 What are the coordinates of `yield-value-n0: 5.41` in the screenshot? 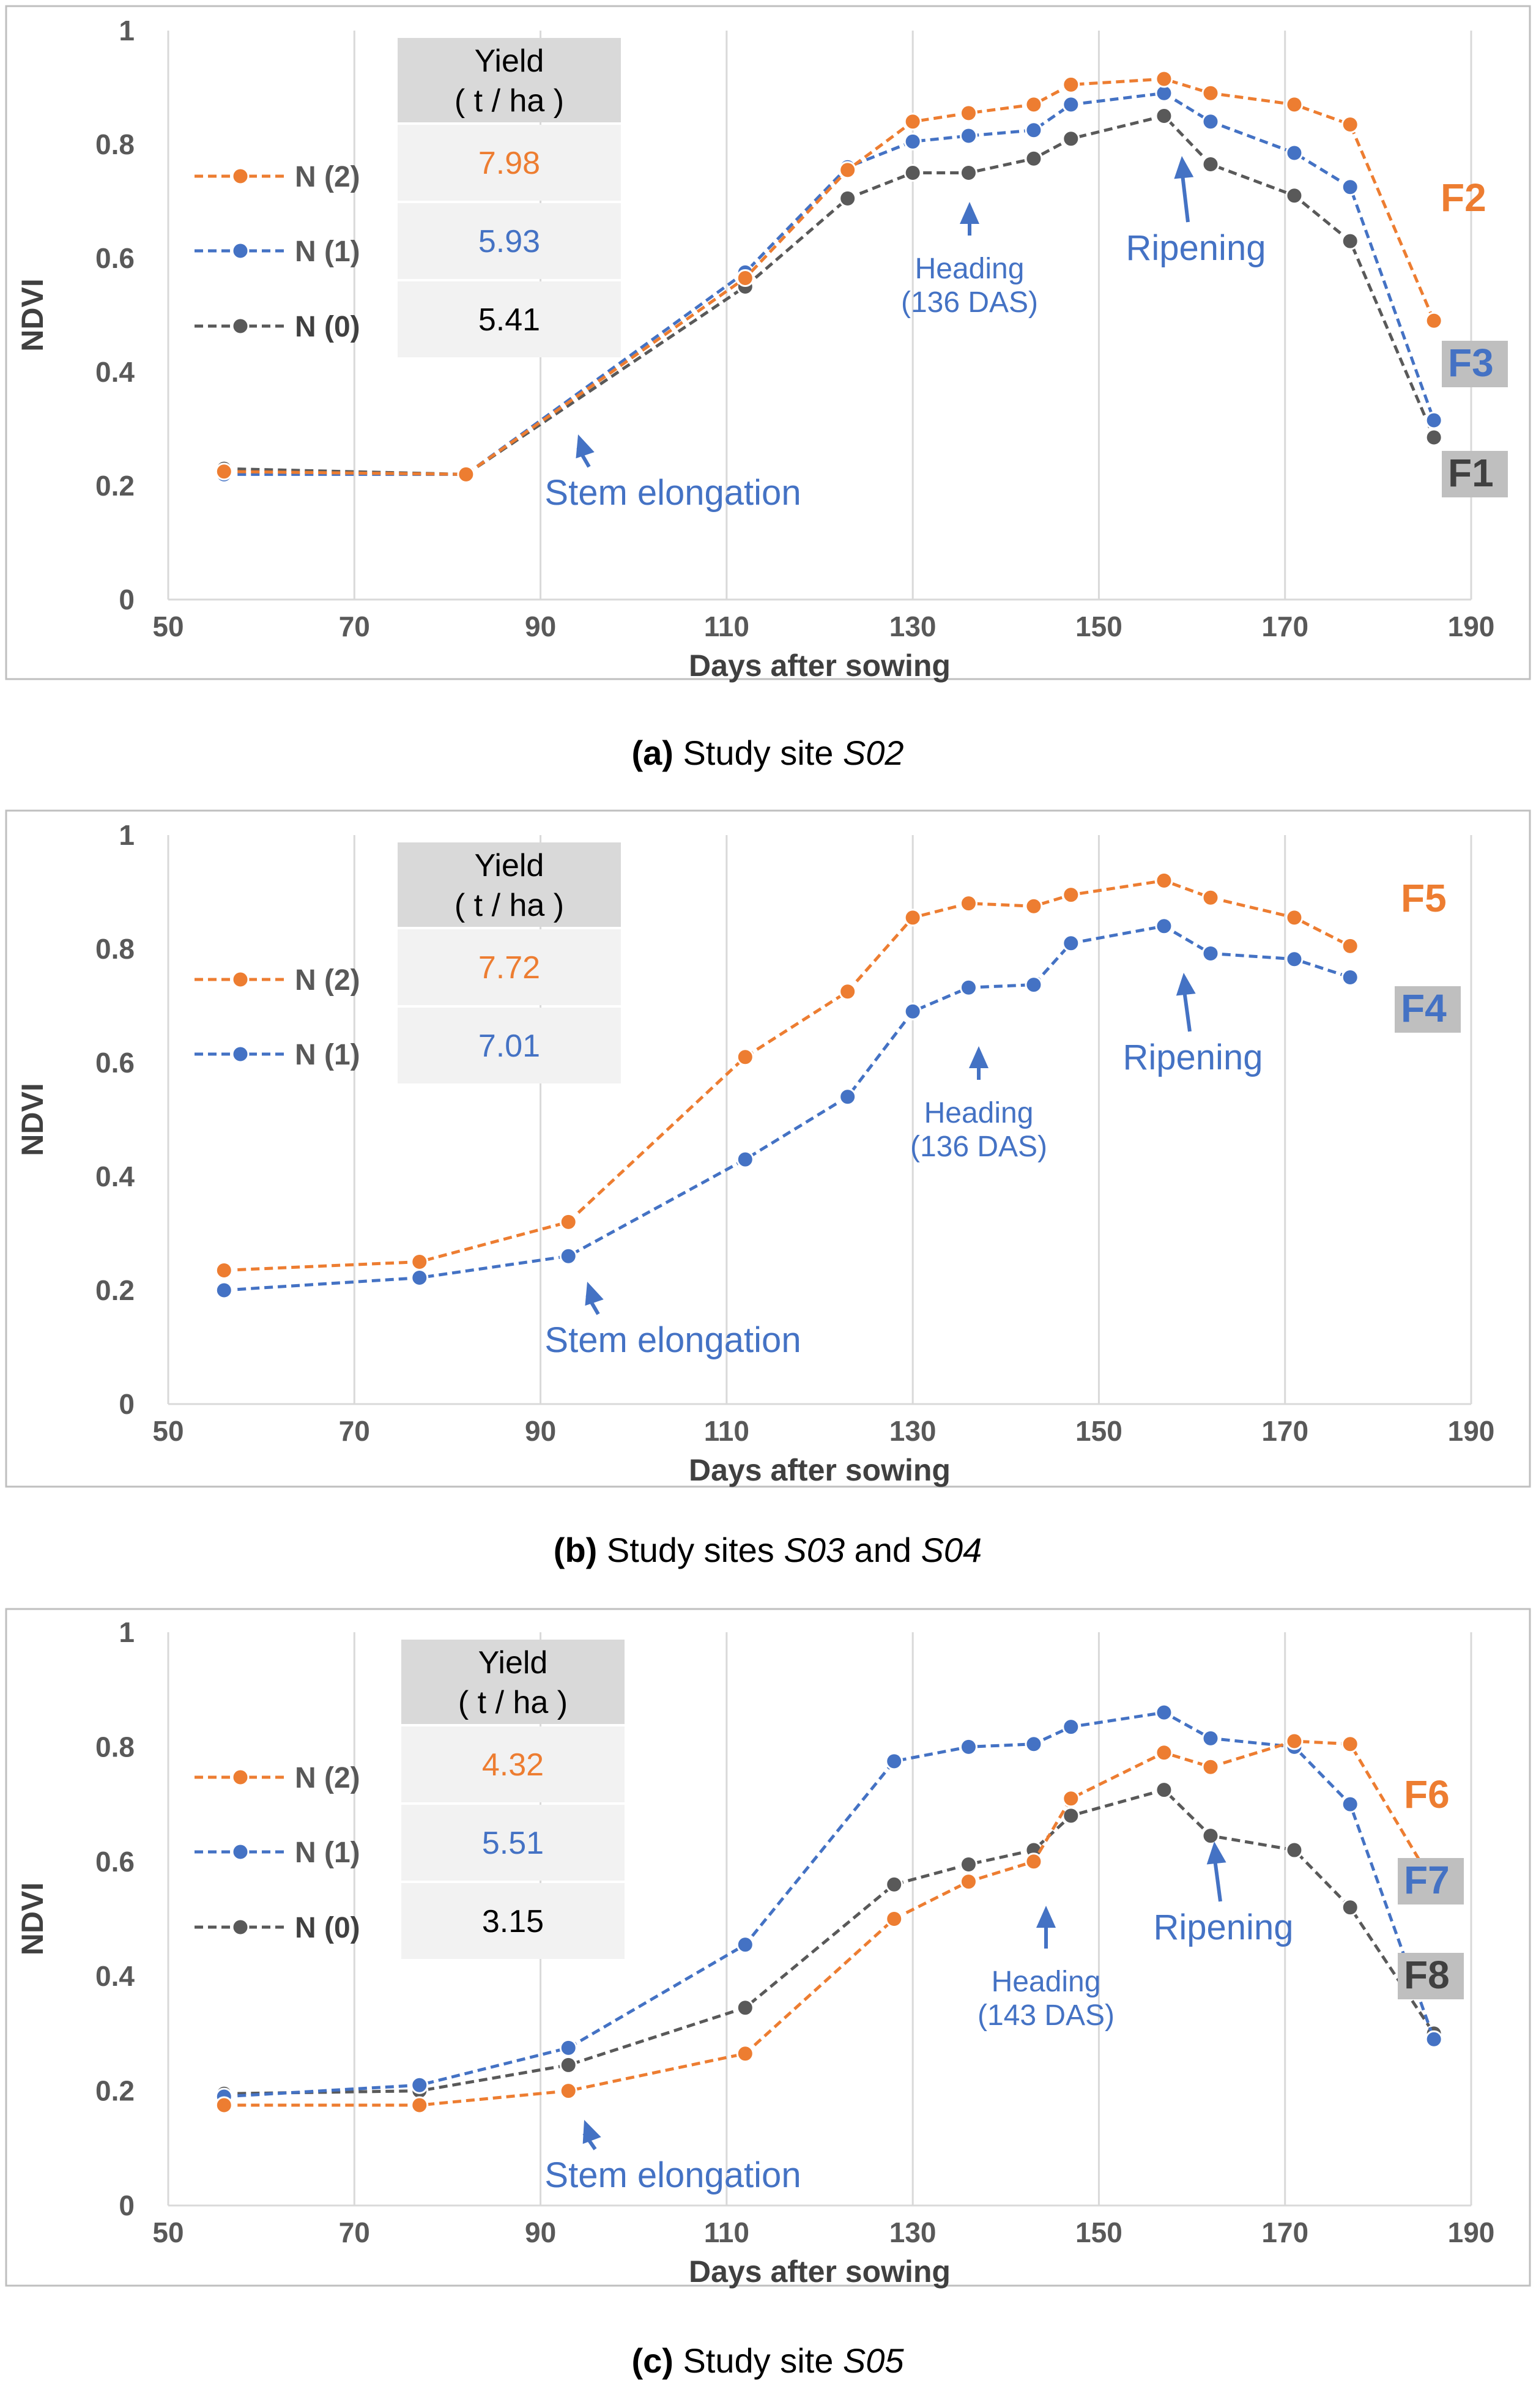 It's located at (509, 320).